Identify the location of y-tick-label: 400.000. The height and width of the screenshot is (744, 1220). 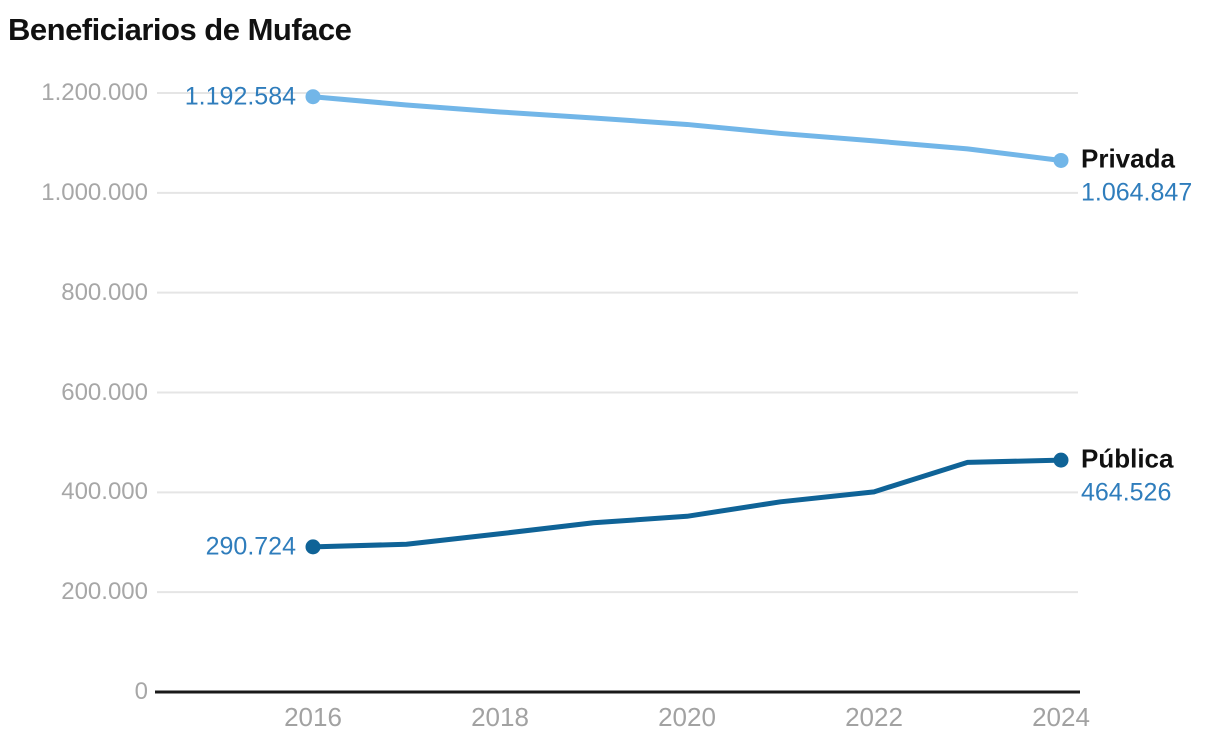
(104, 492).